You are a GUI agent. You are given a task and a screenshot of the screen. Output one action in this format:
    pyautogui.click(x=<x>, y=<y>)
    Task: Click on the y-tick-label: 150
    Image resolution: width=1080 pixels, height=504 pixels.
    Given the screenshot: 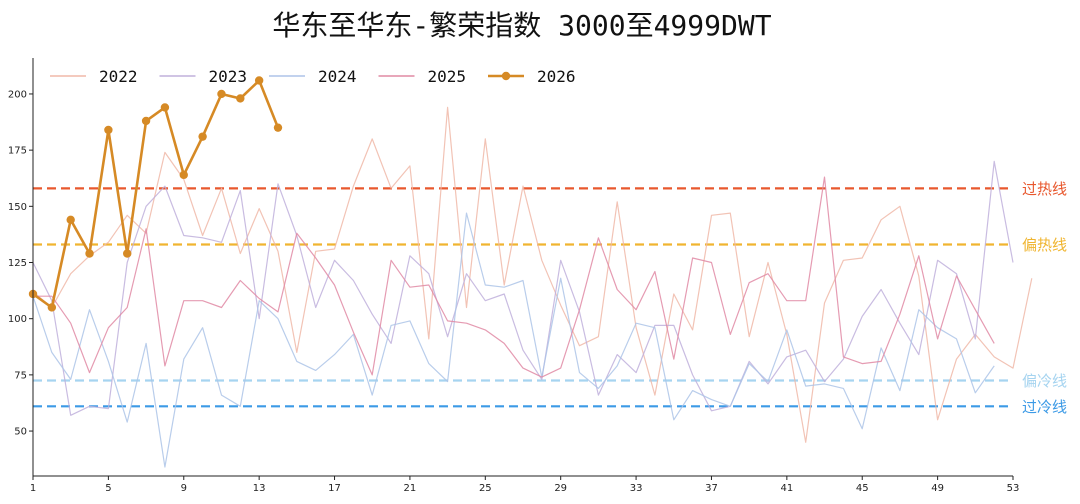 What is the action you would take?
    pyautogui.click(x=17, y=207)
    